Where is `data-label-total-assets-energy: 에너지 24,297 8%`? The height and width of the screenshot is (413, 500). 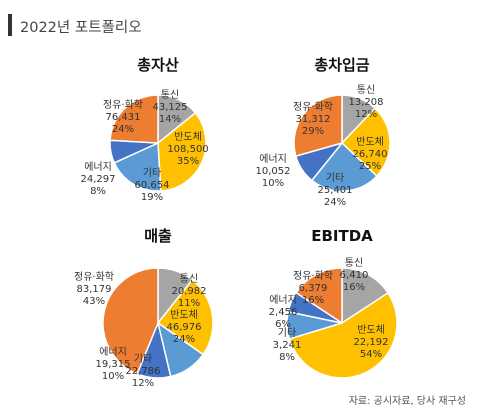
data-label-total-assets-energy: 에너지 24,297 8% is located at coordinates (98, 179).